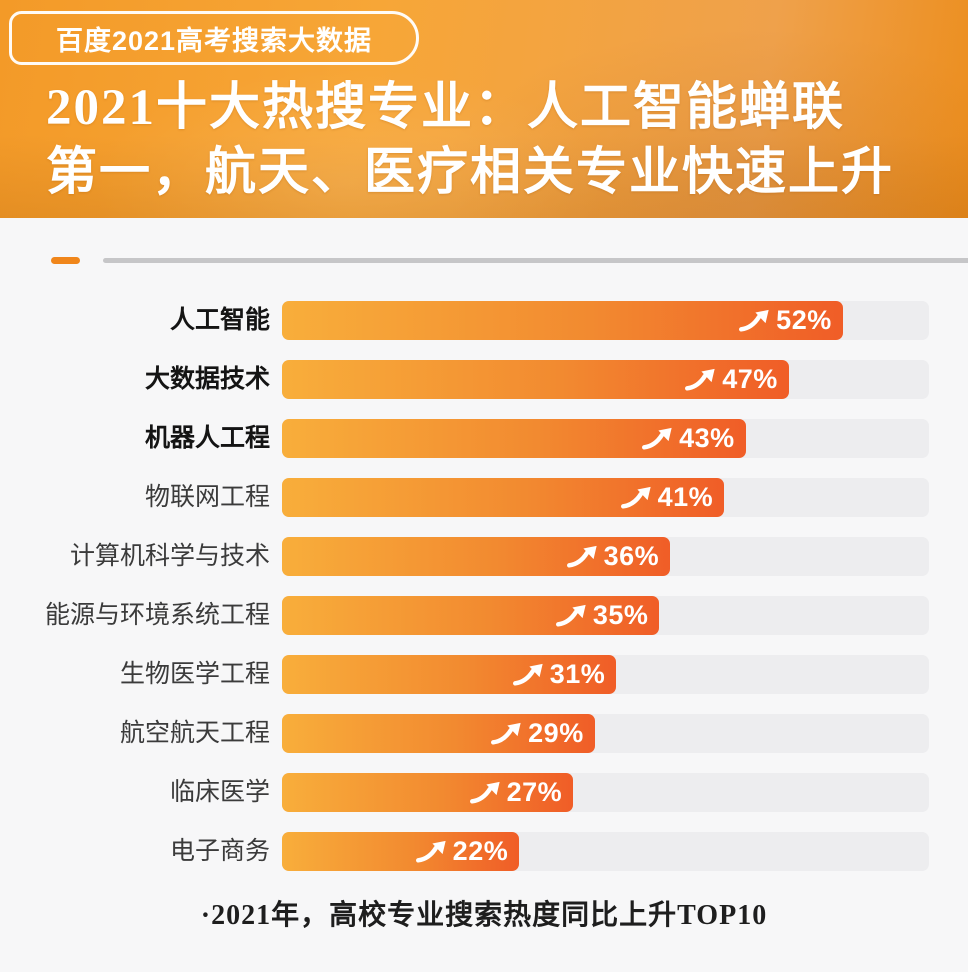 This screenshot has height=972, width=968. Describe the element at coordinates (219, 792) in the screenshot. I see `bar-label: 临床医学` at that location.